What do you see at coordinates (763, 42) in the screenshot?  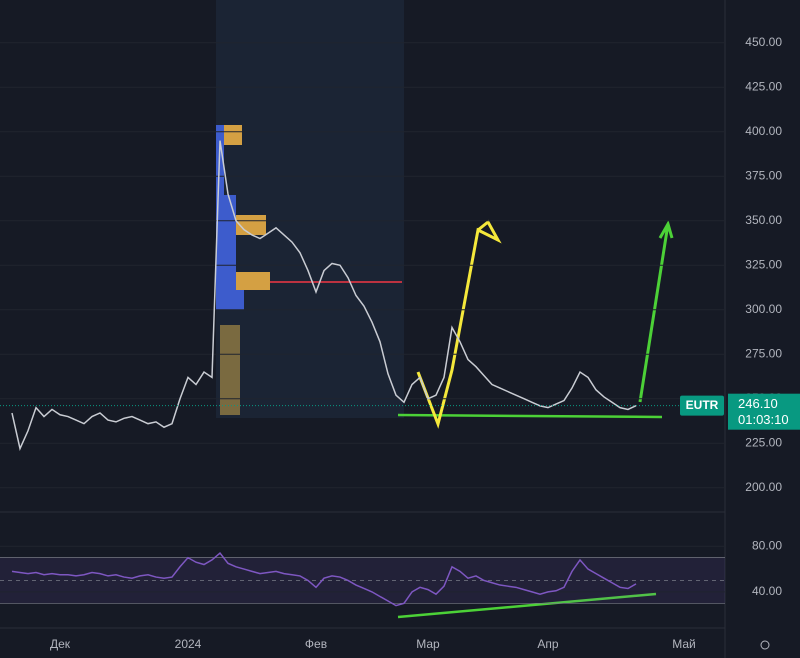 I see `y-tick-label: 450.00` at bounding box center [763, 42].